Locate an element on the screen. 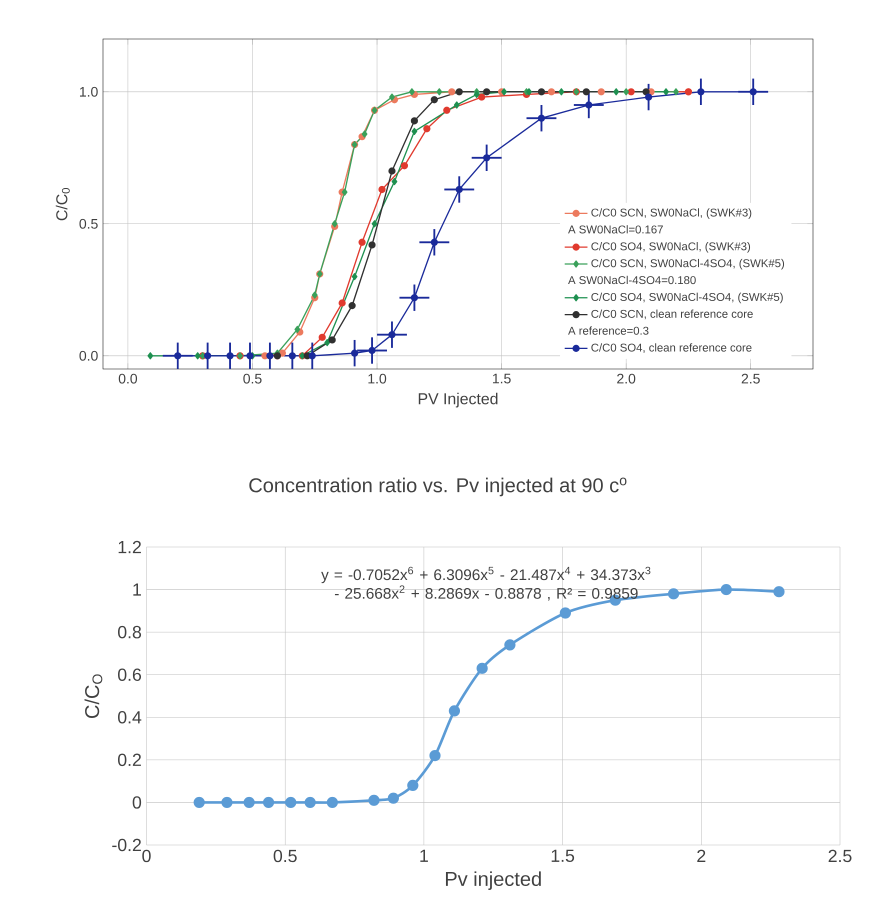  y-tick-label: 0.2 is located at coordinates (129, 760).